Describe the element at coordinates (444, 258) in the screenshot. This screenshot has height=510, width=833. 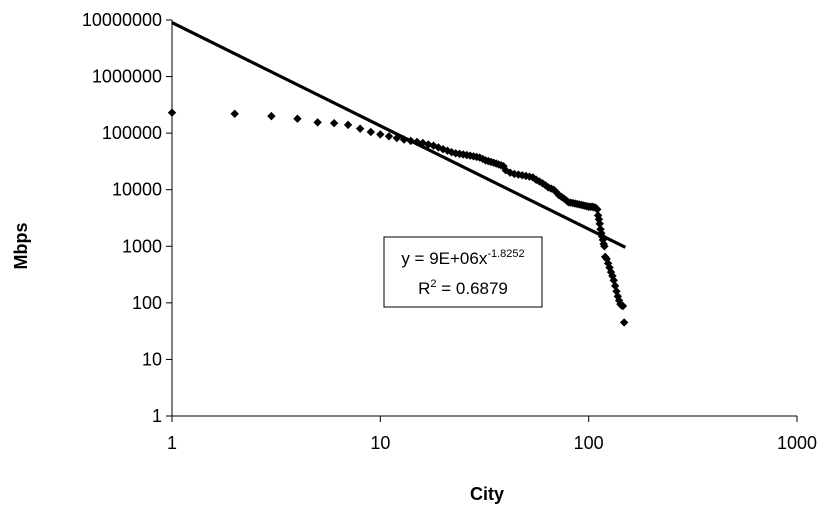
I see `equation-main: y = 9E+06x` at that location.